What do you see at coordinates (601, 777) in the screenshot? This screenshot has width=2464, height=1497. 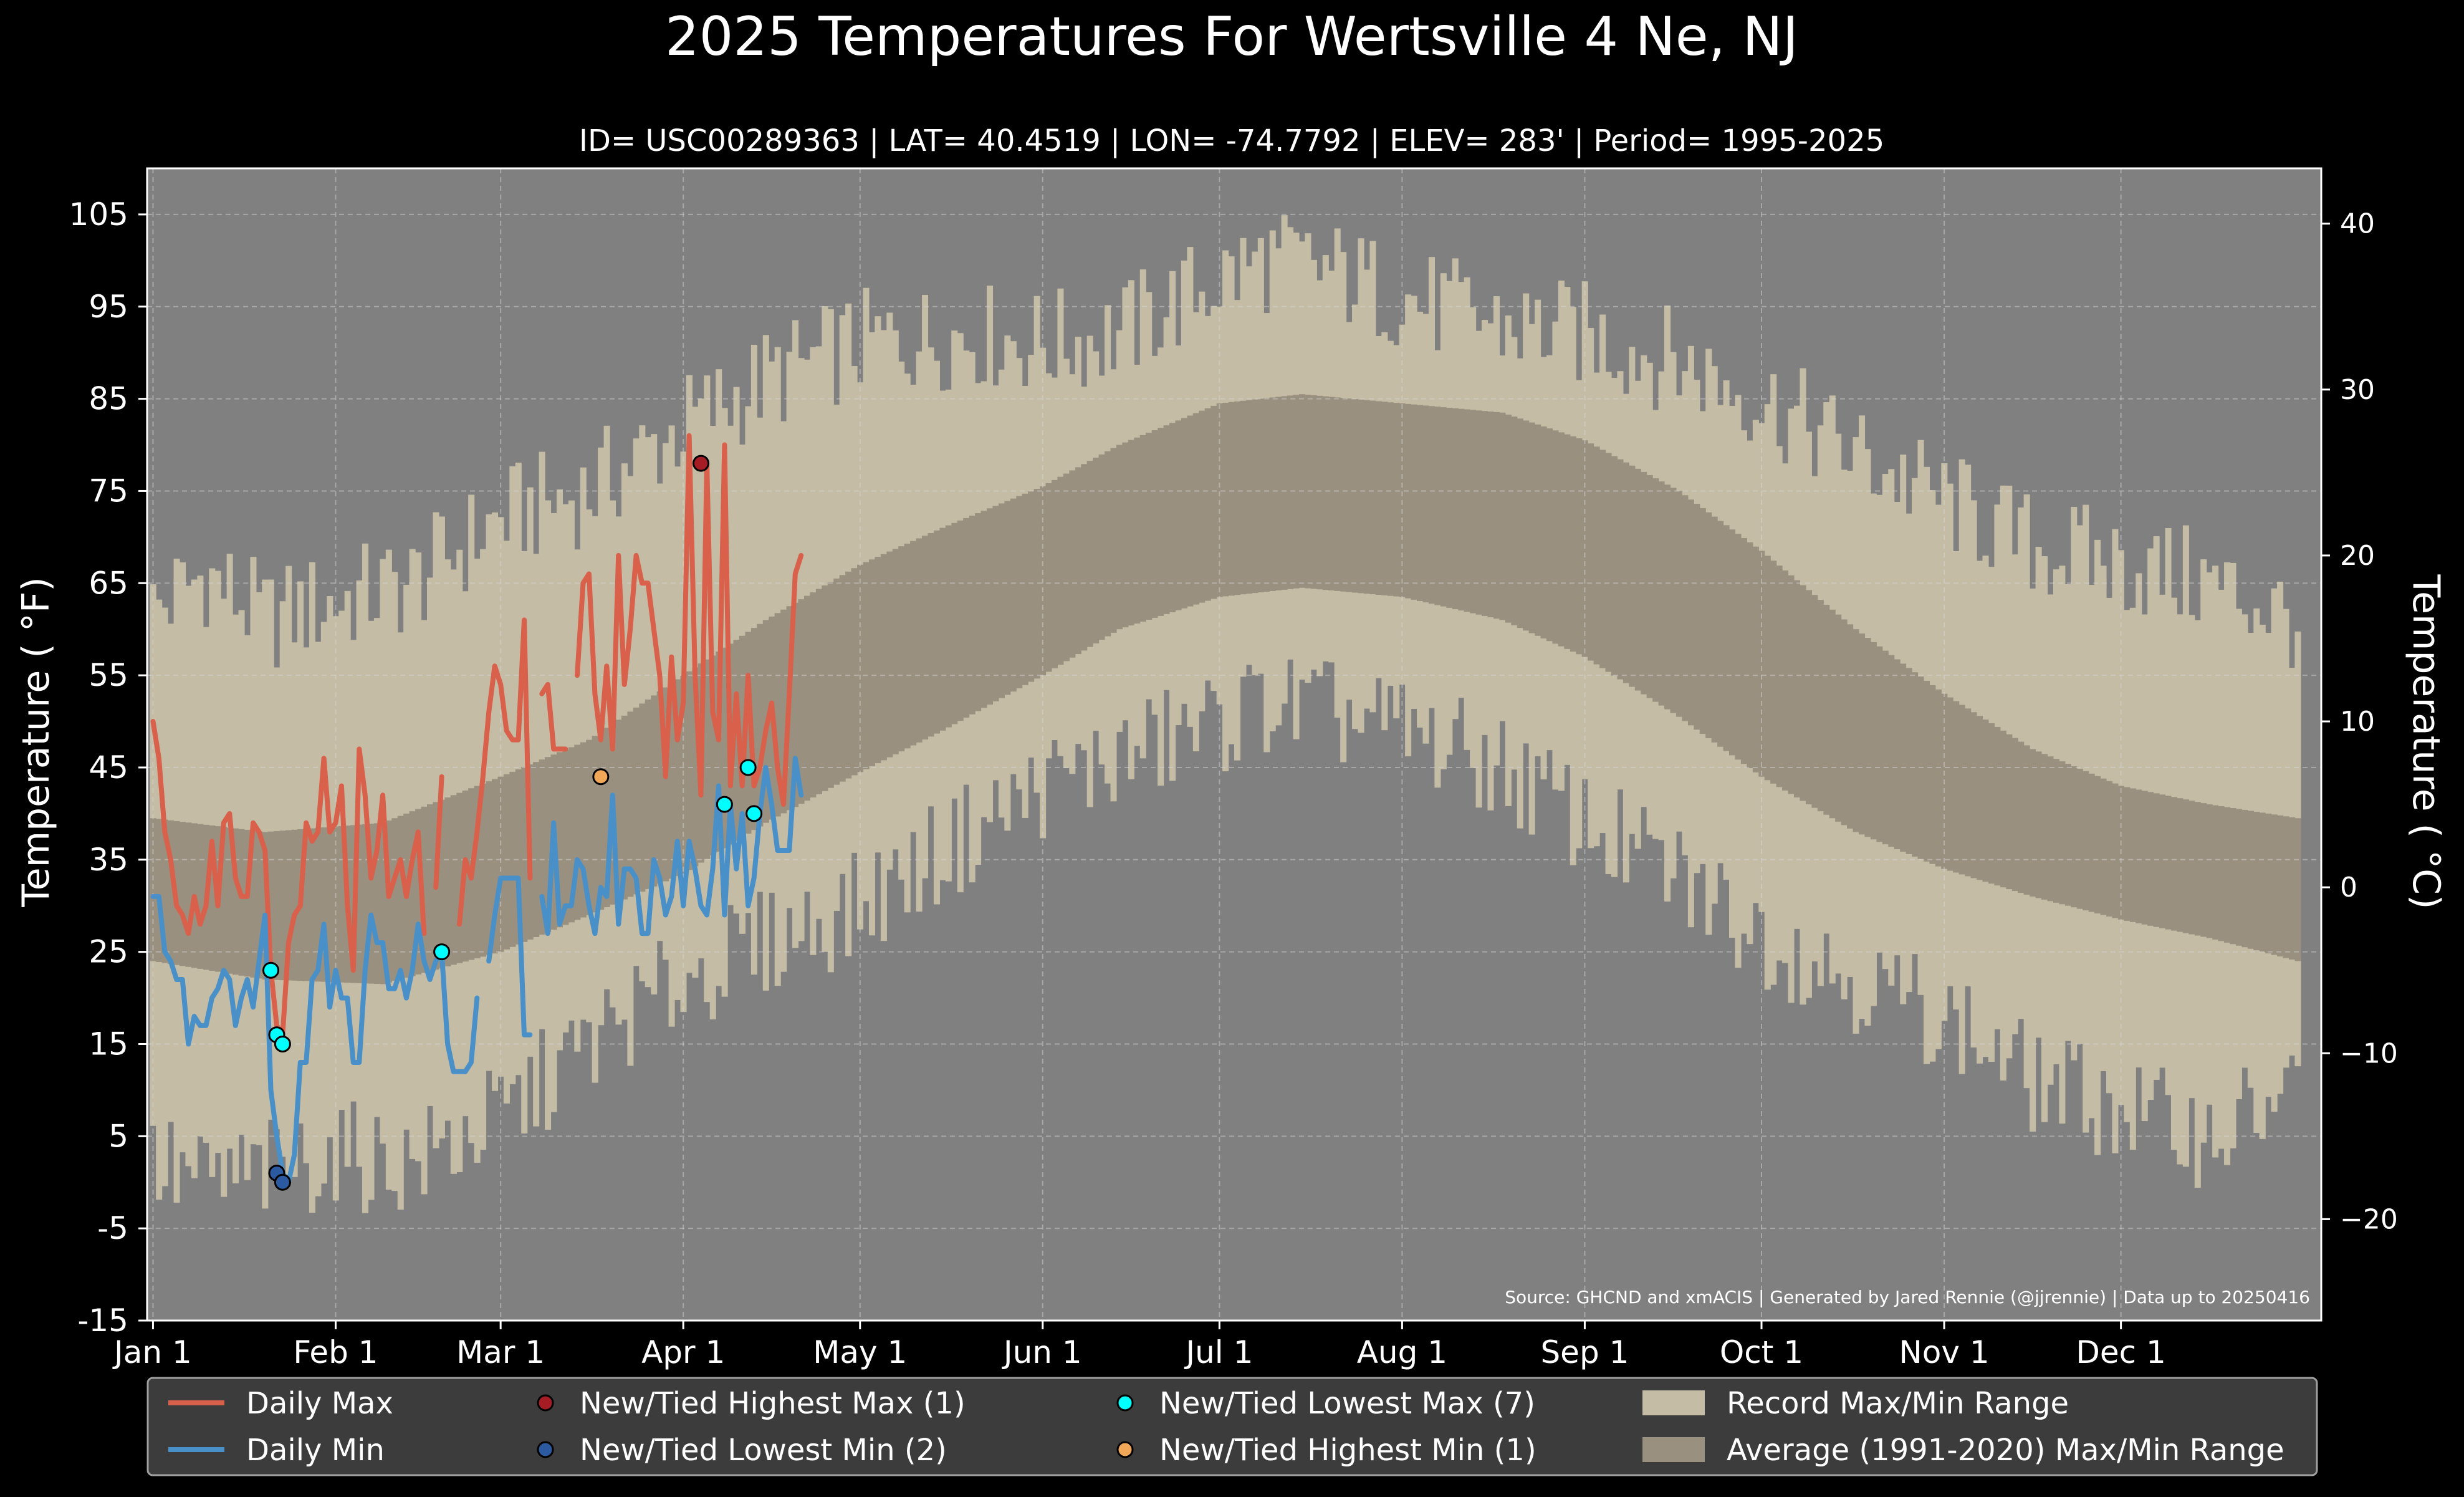 I see `record-point-highest-min` at bounding box center [601, 777].